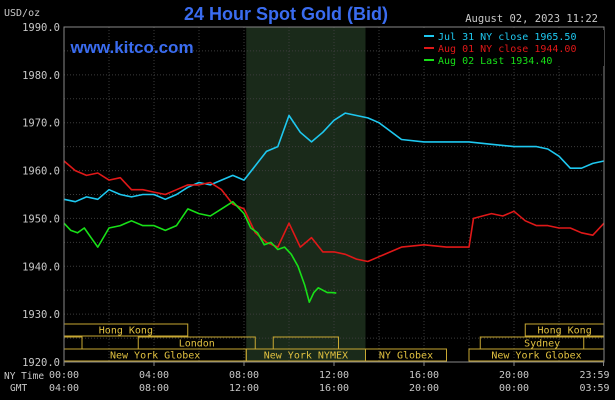  I want to click on y-tick-label: 1980.0, so click(41, 76).